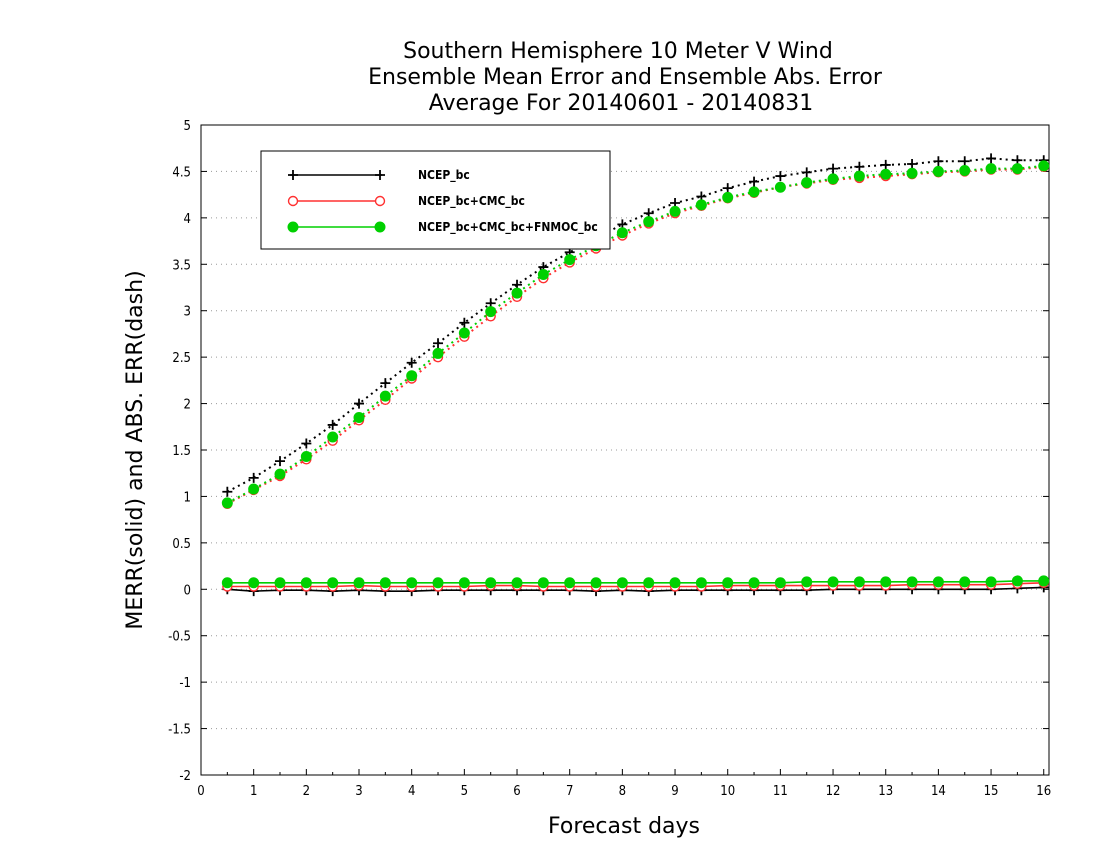  I want to click on legend-item: NCEP_bc, so click(379, 175).